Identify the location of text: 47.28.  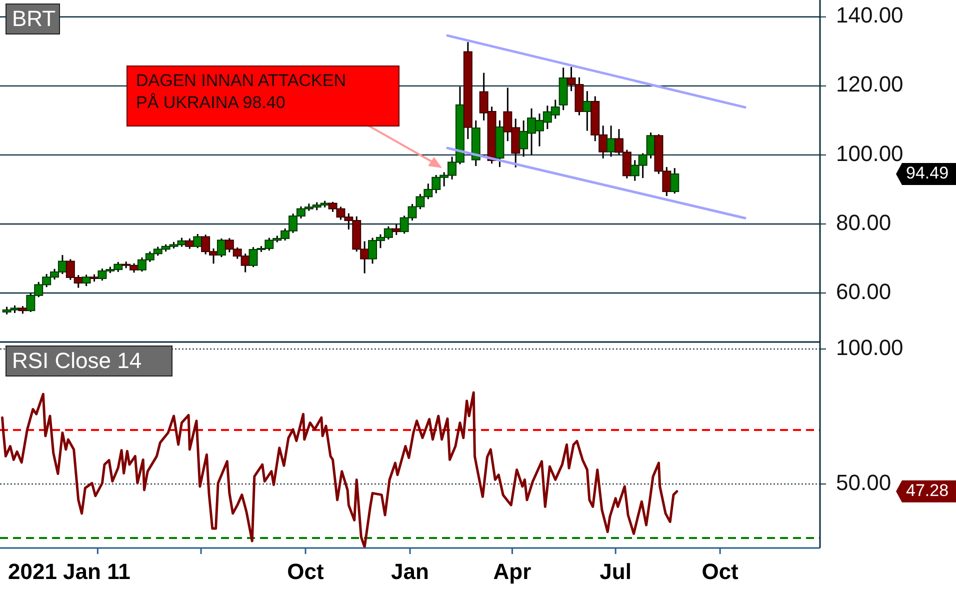
(927, 490).